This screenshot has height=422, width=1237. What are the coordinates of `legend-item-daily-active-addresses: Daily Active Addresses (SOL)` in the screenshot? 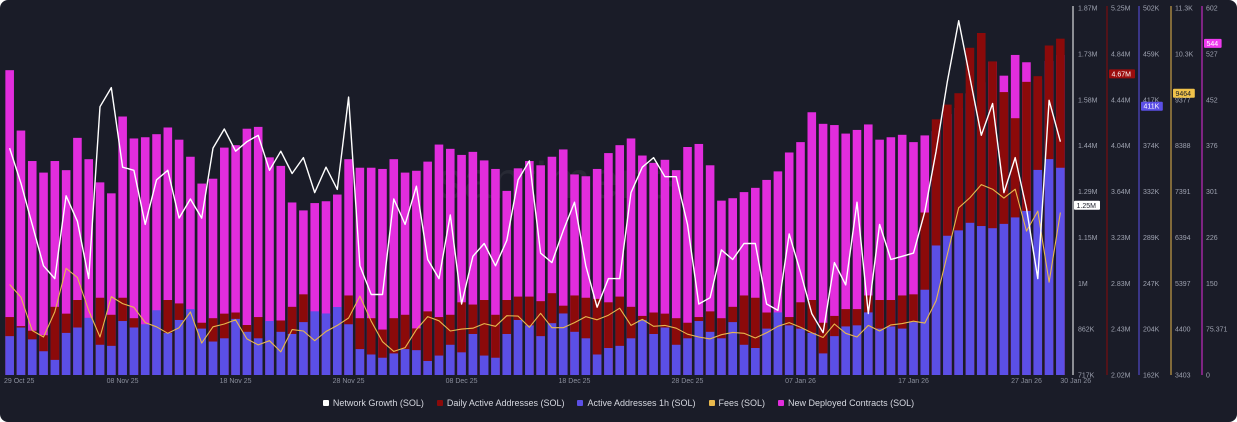 It's located at (500, 403).